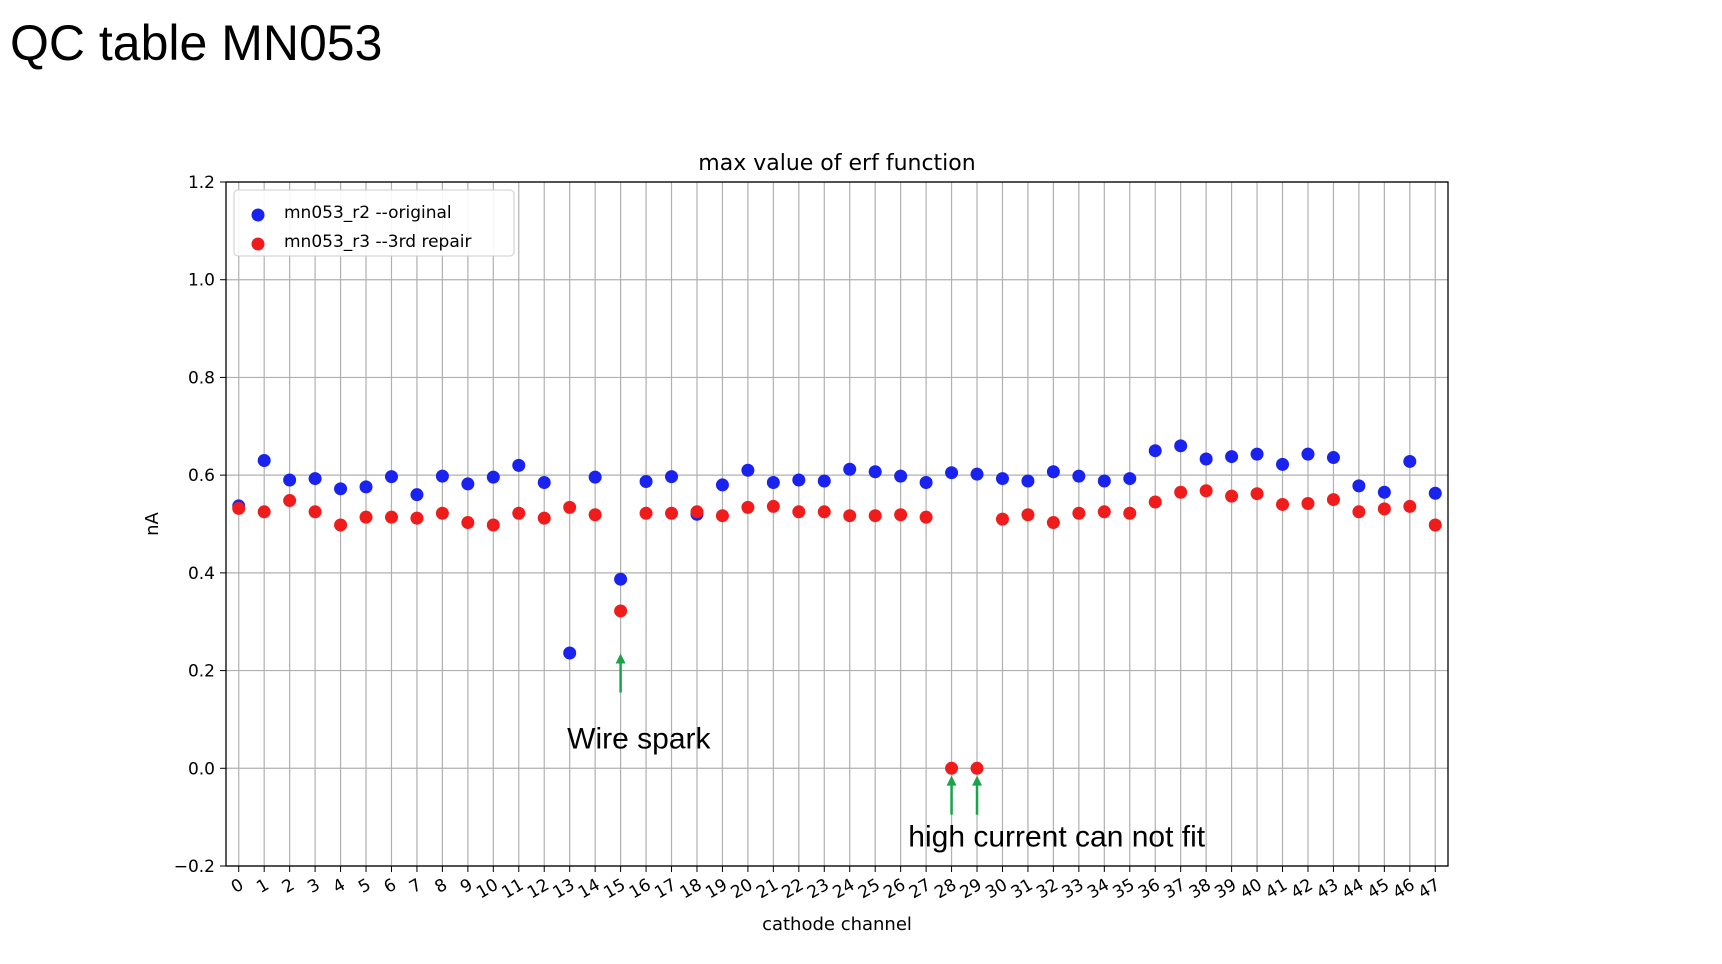  I want to click on x-tick-label: 47, so click(1429, 889).